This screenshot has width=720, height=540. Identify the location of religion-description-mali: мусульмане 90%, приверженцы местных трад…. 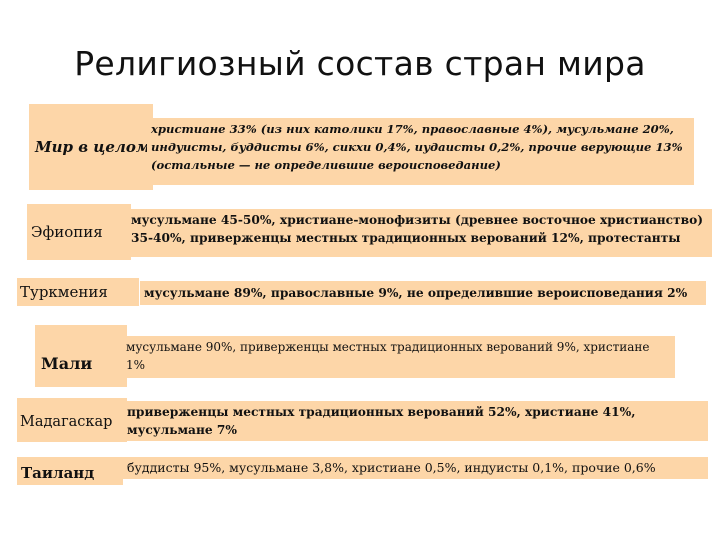
(398, 357).